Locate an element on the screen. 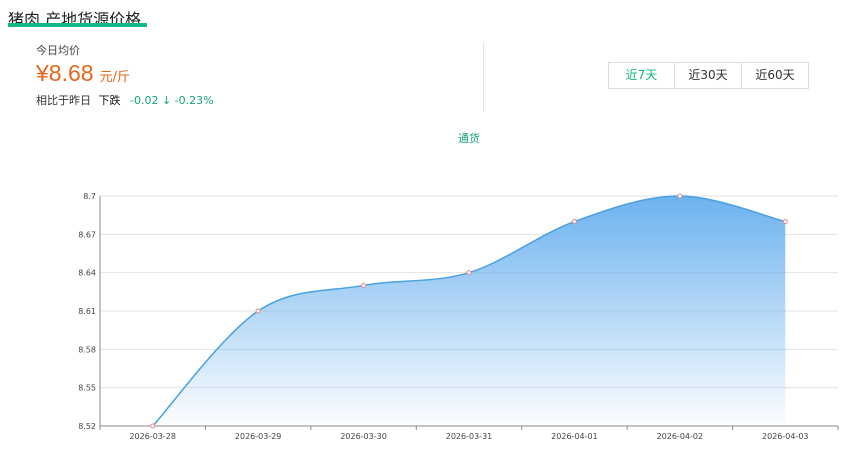 Image resolution: width=864 pixels, height=456 pixels. y-tick-label: 8.55 is located at coordinates (87, 388).